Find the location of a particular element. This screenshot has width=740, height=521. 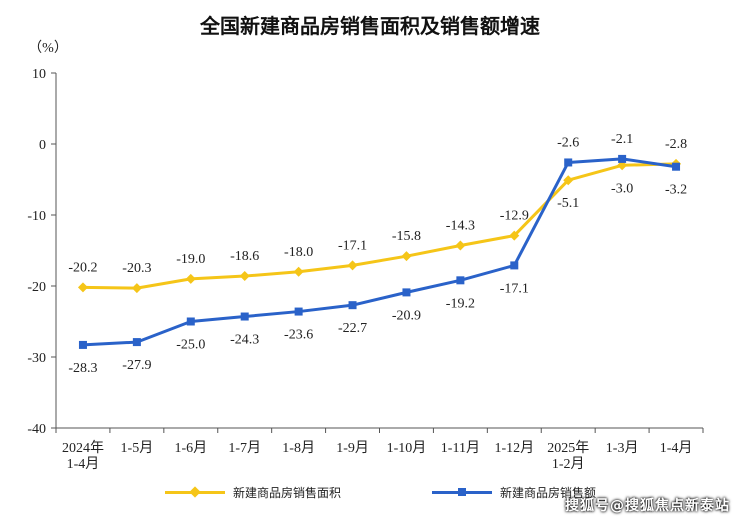

legend-item-sales: 新建商品房销售额 is located at coordinates (514, 492).